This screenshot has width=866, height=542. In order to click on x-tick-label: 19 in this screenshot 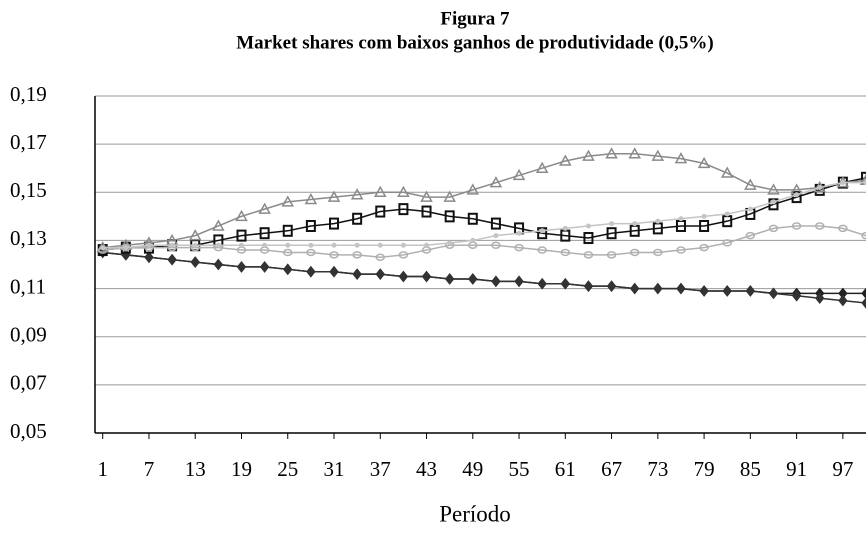, I will do `click(241, 469)`.